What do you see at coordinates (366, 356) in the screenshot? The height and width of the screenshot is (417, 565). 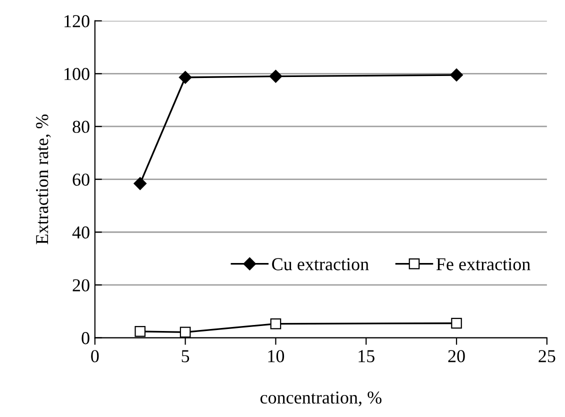 I see `x-tick-label: 15` at bounding box center [366, 356].